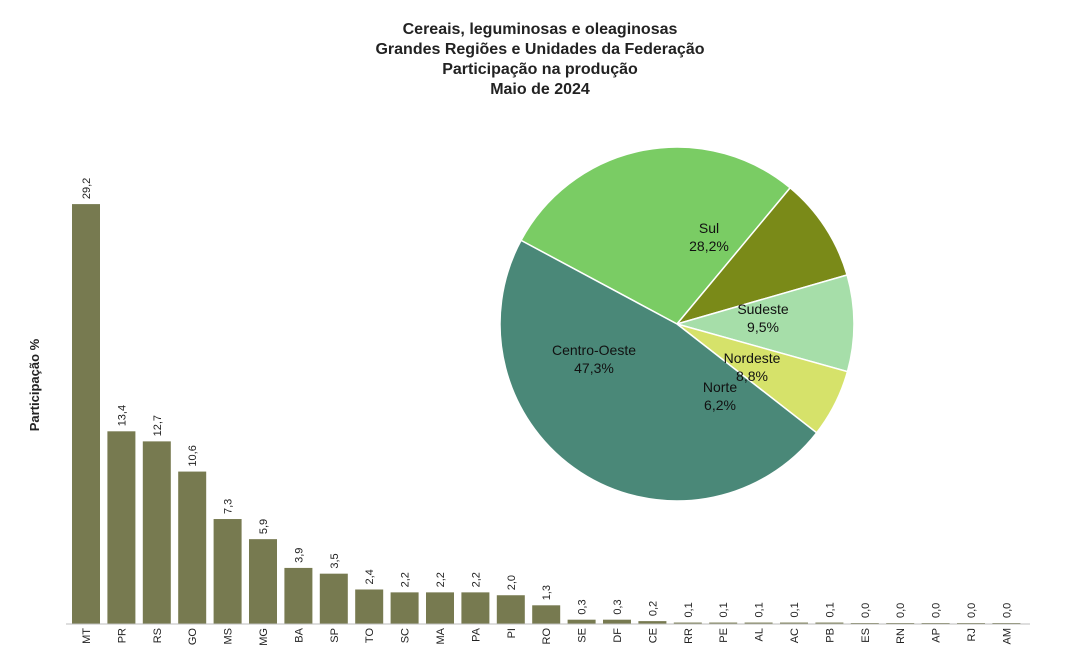  Describe the element at coordinates (406, 579) in the screenshot. I see `data-label-sc: 2,2` at that location.